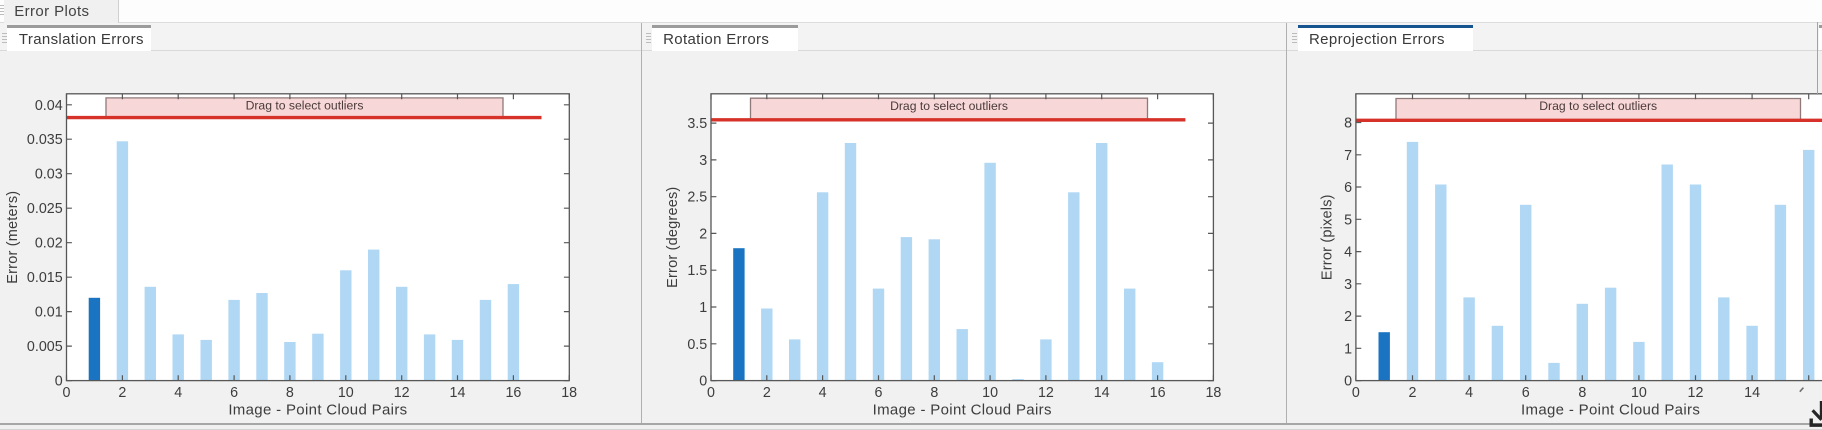  I want to click on svg-text: 0.04, so click(49, 106).